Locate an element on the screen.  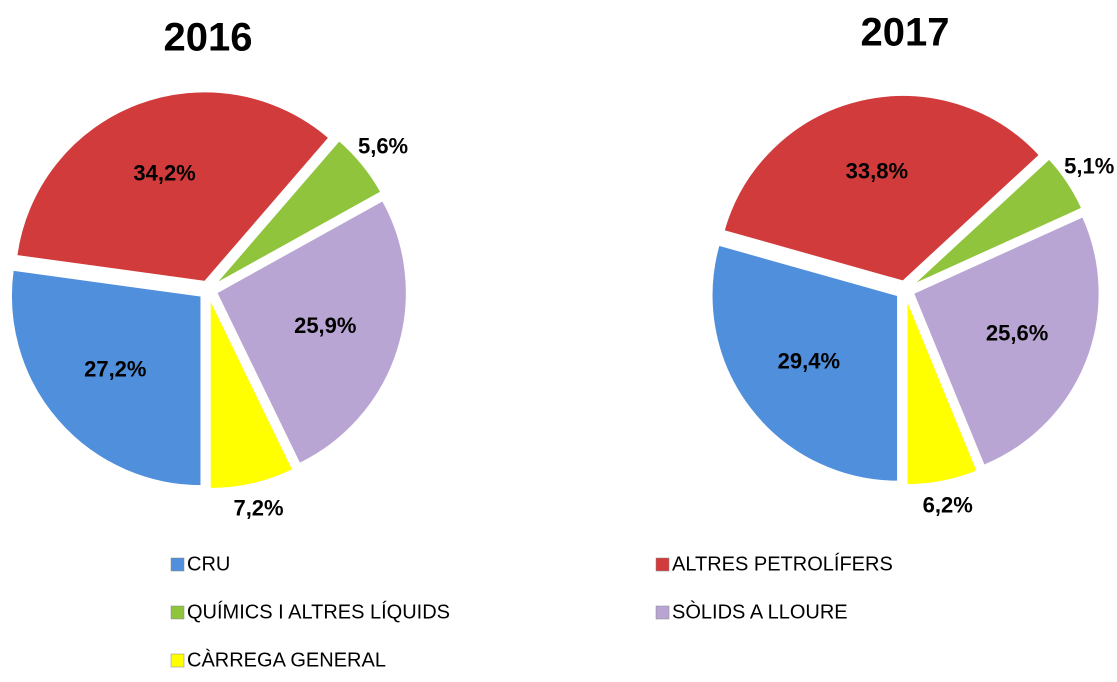
chart-title: 2016 is located at coordinates (208, 38).